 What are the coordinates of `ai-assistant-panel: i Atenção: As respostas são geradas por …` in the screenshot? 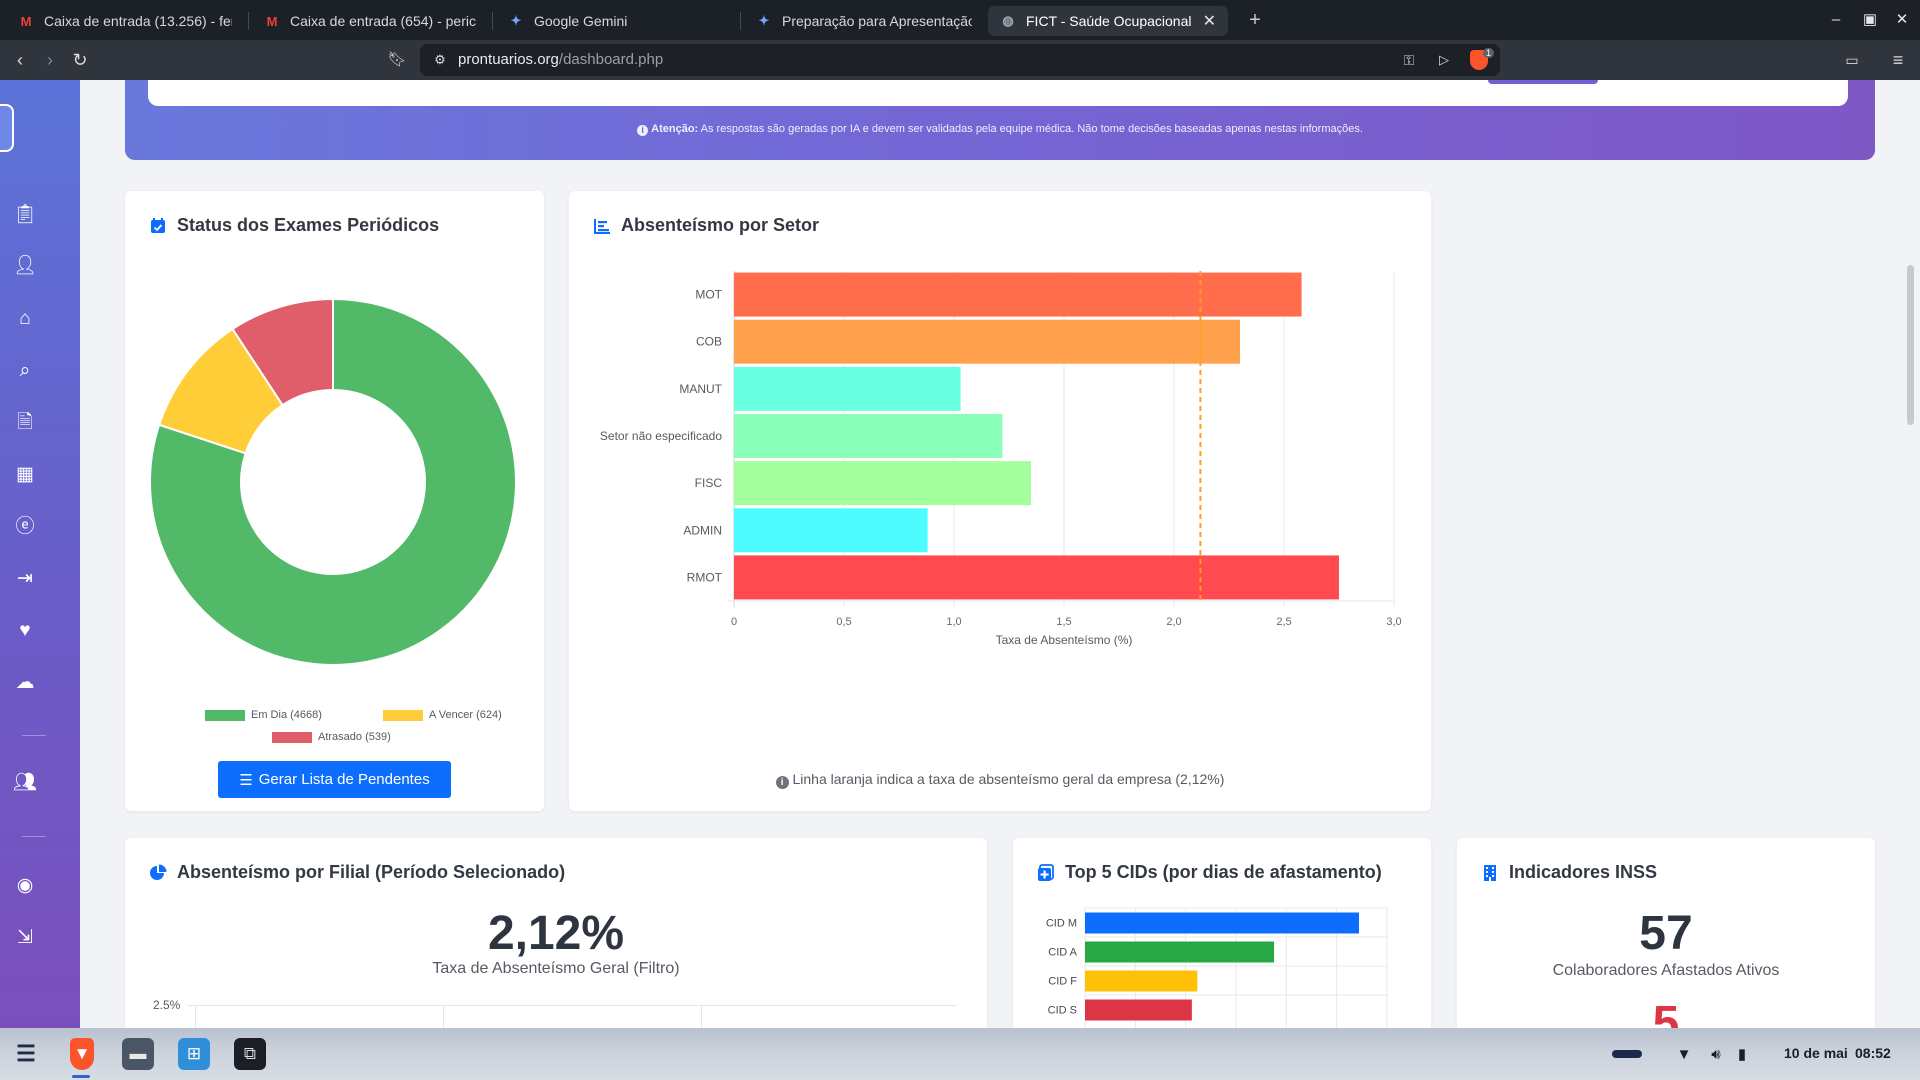 It's located at (1000, 120).